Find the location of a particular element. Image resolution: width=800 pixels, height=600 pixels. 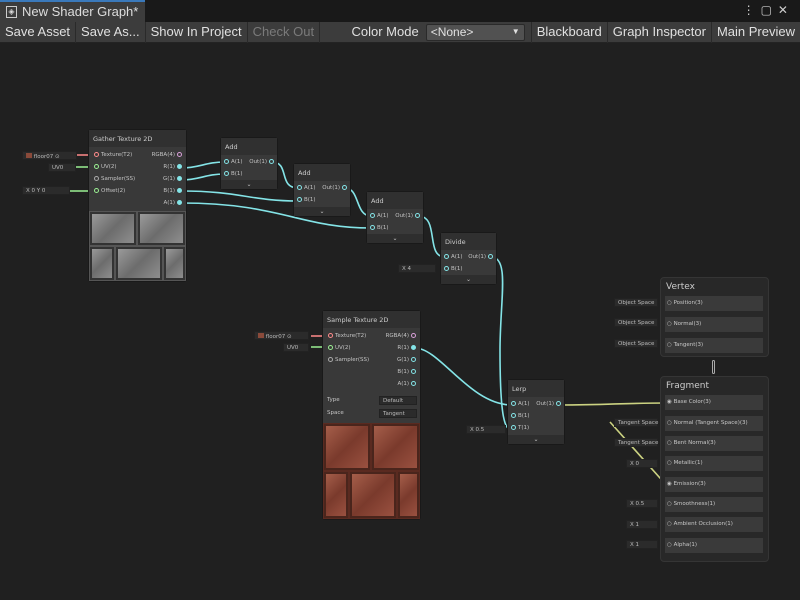

vertex-slot-tangent: ○ Tangent(3) is located at coordinates (714, 345).